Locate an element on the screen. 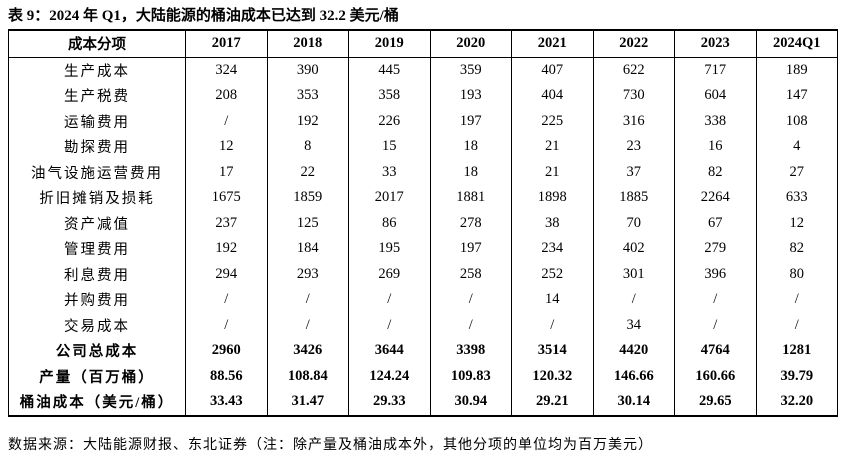 The width and height of the screenshot is (846, 459). cell: 29.65 is located at coordinates (715, 403).